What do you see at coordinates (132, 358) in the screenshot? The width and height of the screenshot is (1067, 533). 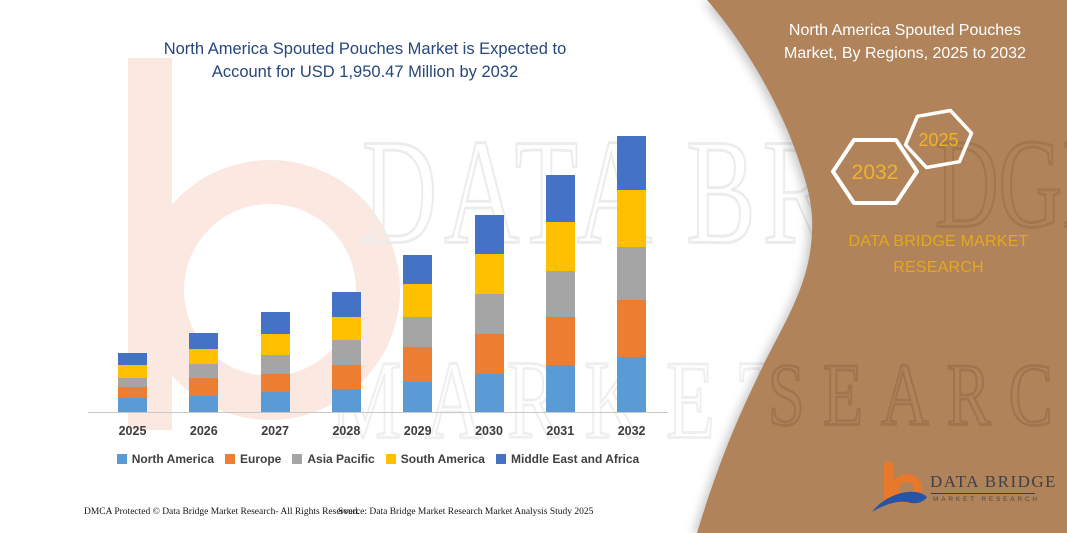 I see `segment-2025-middle-east-and-africa` at bounding box center [132, 358].